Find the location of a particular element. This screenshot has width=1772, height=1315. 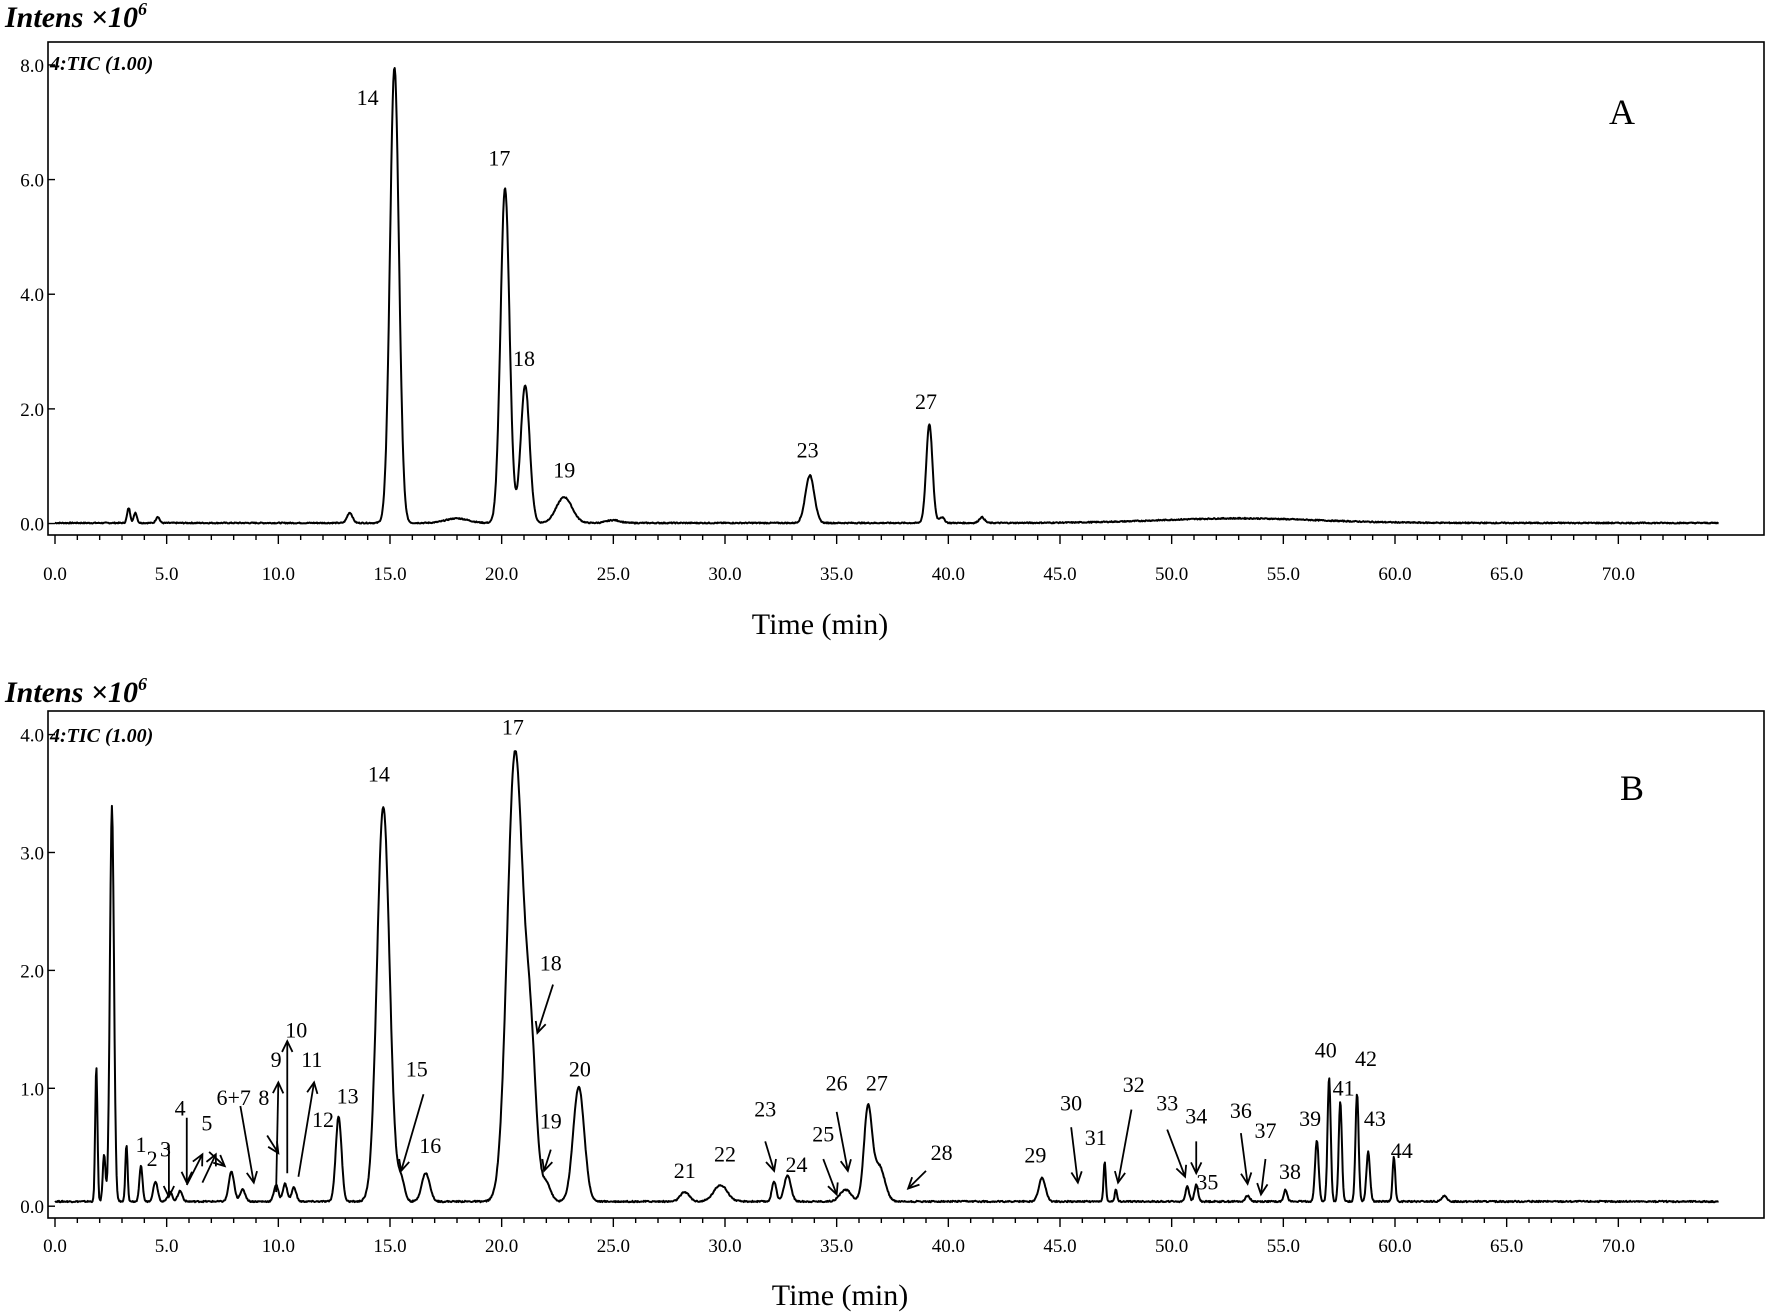

y-tick-label: 4.0 is located at coordinates (32, 736).